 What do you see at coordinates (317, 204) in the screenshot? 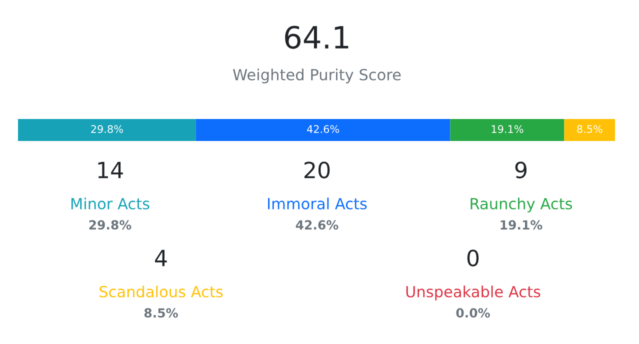
I see `text: Immoral Acts` at bounding box center [317, 204].